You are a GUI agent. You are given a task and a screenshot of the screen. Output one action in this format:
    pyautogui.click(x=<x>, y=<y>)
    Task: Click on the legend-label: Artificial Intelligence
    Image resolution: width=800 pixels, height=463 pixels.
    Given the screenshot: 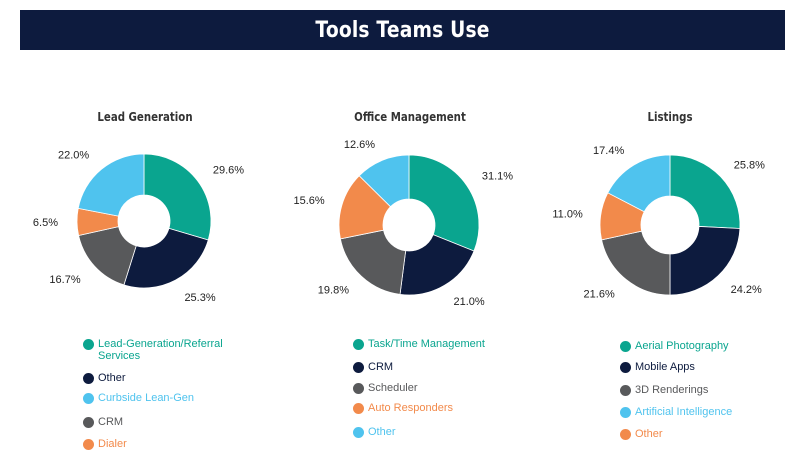 What is the action you would take?
    pyautogui.click(x=684, y=412)
    